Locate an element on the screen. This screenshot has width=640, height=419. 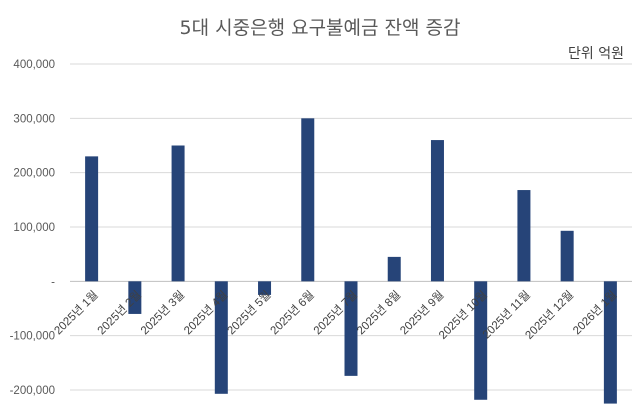
y-tick-label: -100,000 is located at coordinates (32, 337).